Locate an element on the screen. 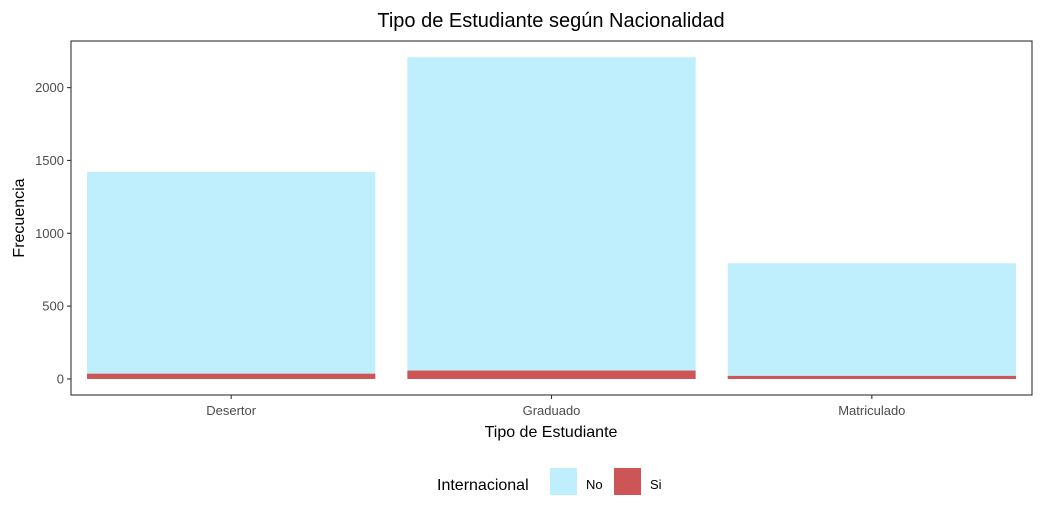 The image size is (1040, 515). y-axis-title: Frecuencia is located at coordinates (19, 217).